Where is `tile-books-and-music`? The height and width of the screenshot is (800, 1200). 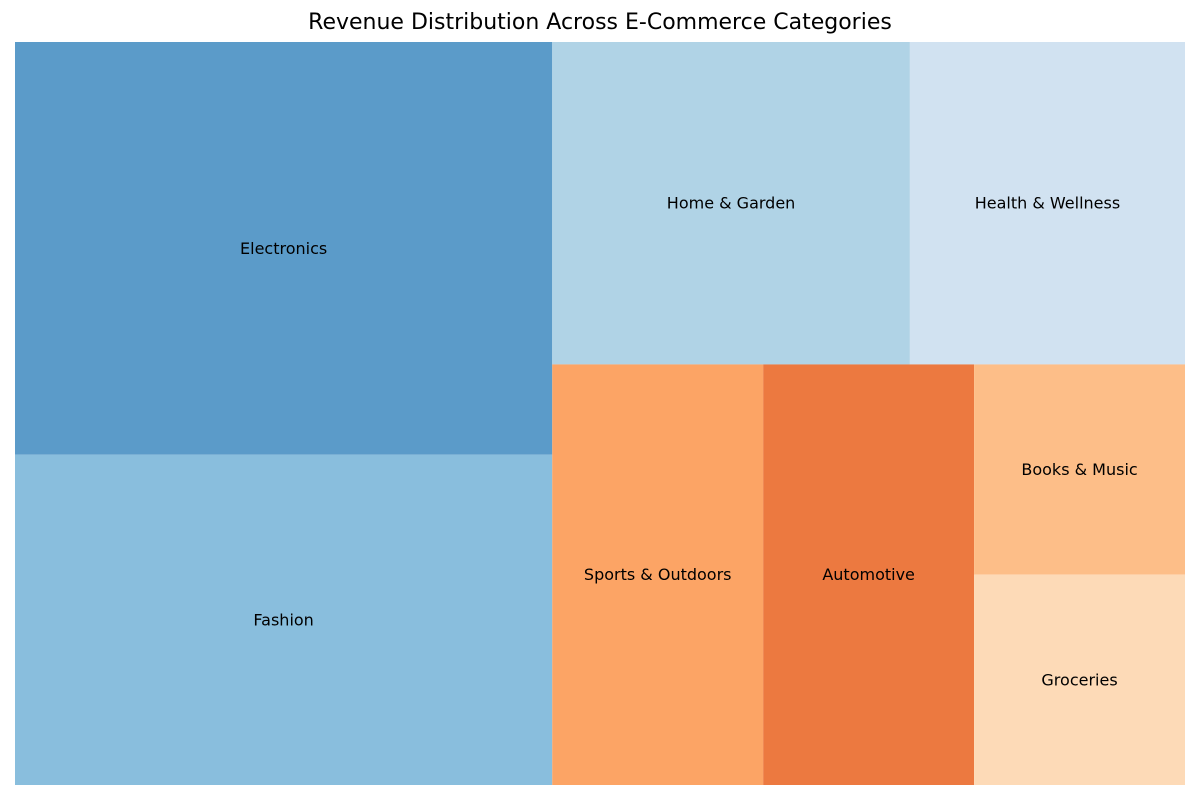
tile-books-and-music is located at coordinates (1079, 469).